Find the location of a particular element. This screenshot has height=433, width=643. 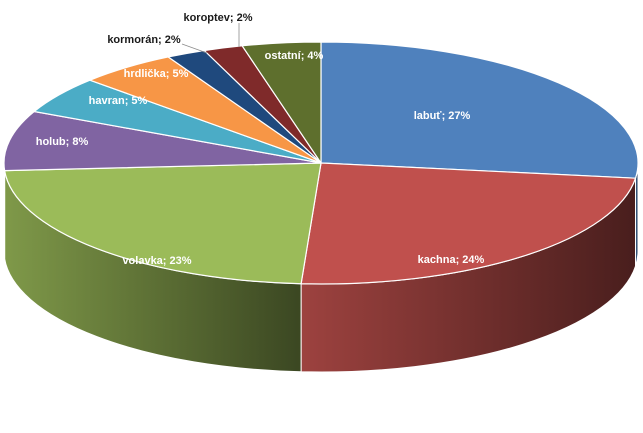

data-label-labut: labuť; 27% is located at coordinates (442, 116).